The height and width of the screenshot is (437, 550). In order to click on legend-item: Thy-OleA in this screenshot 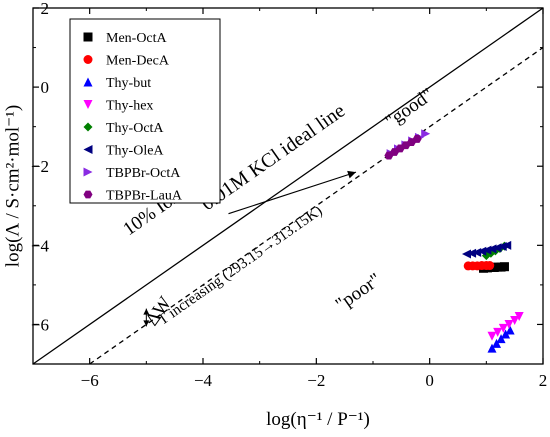, I will do `click(123, 151)`.